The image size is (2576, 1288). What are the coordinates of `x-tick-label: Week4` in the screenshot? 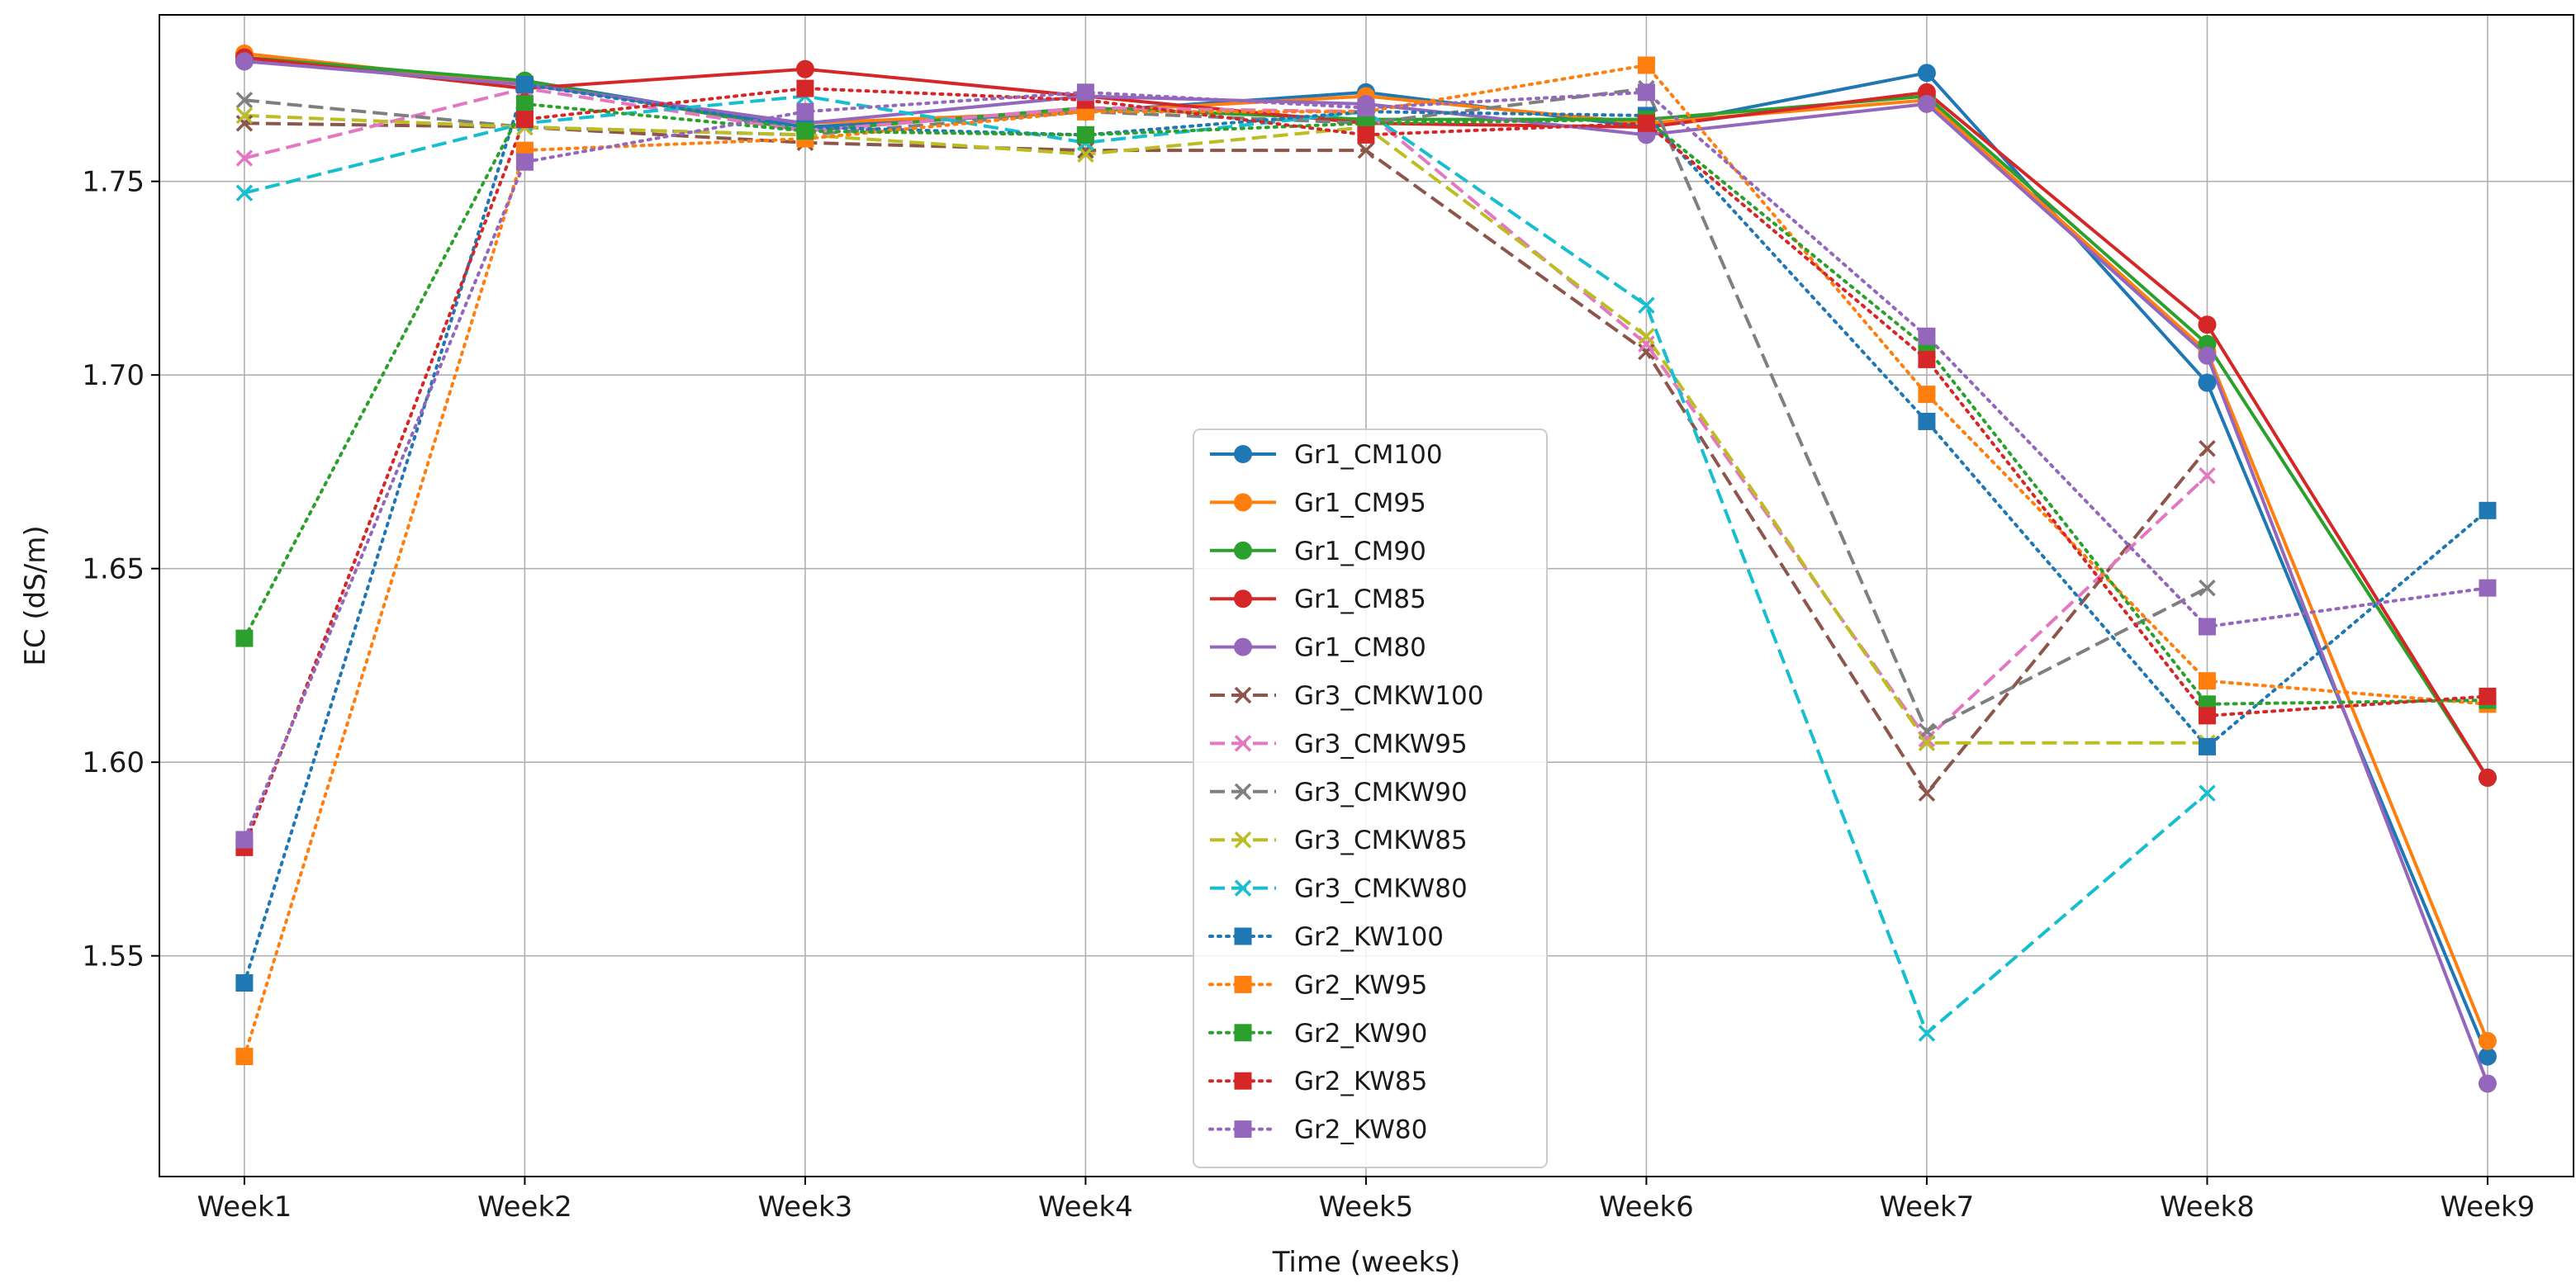 It's located at (1085, 1207).